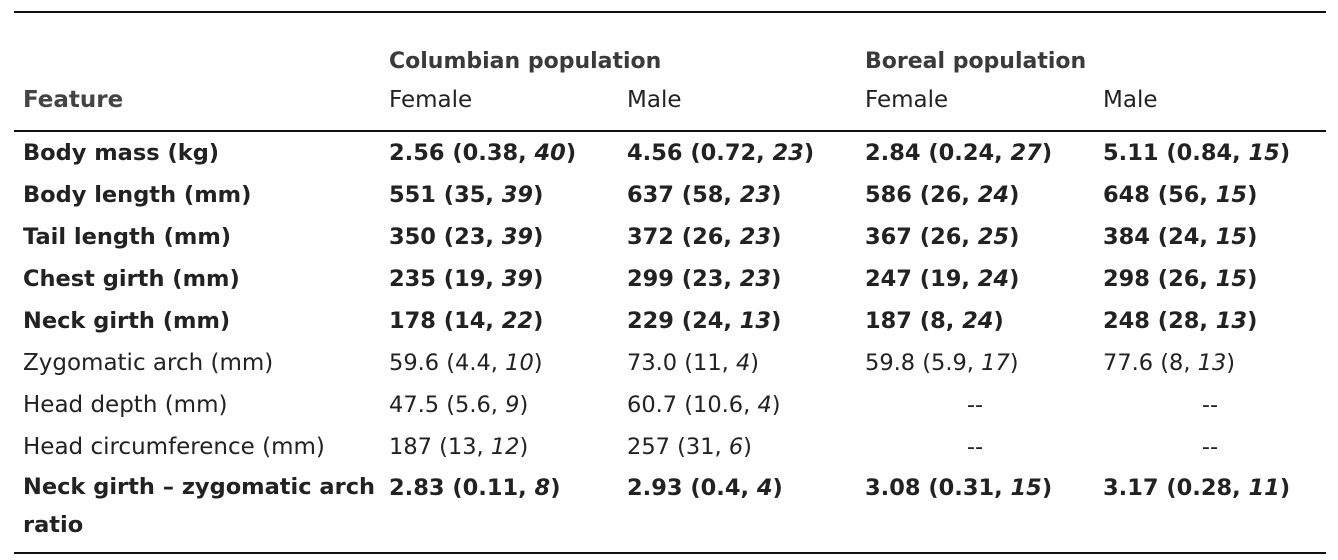 This screenshot has width=1338, height=560. I want to click on mean-sd-text: 187 (13,, so click(440, 447).